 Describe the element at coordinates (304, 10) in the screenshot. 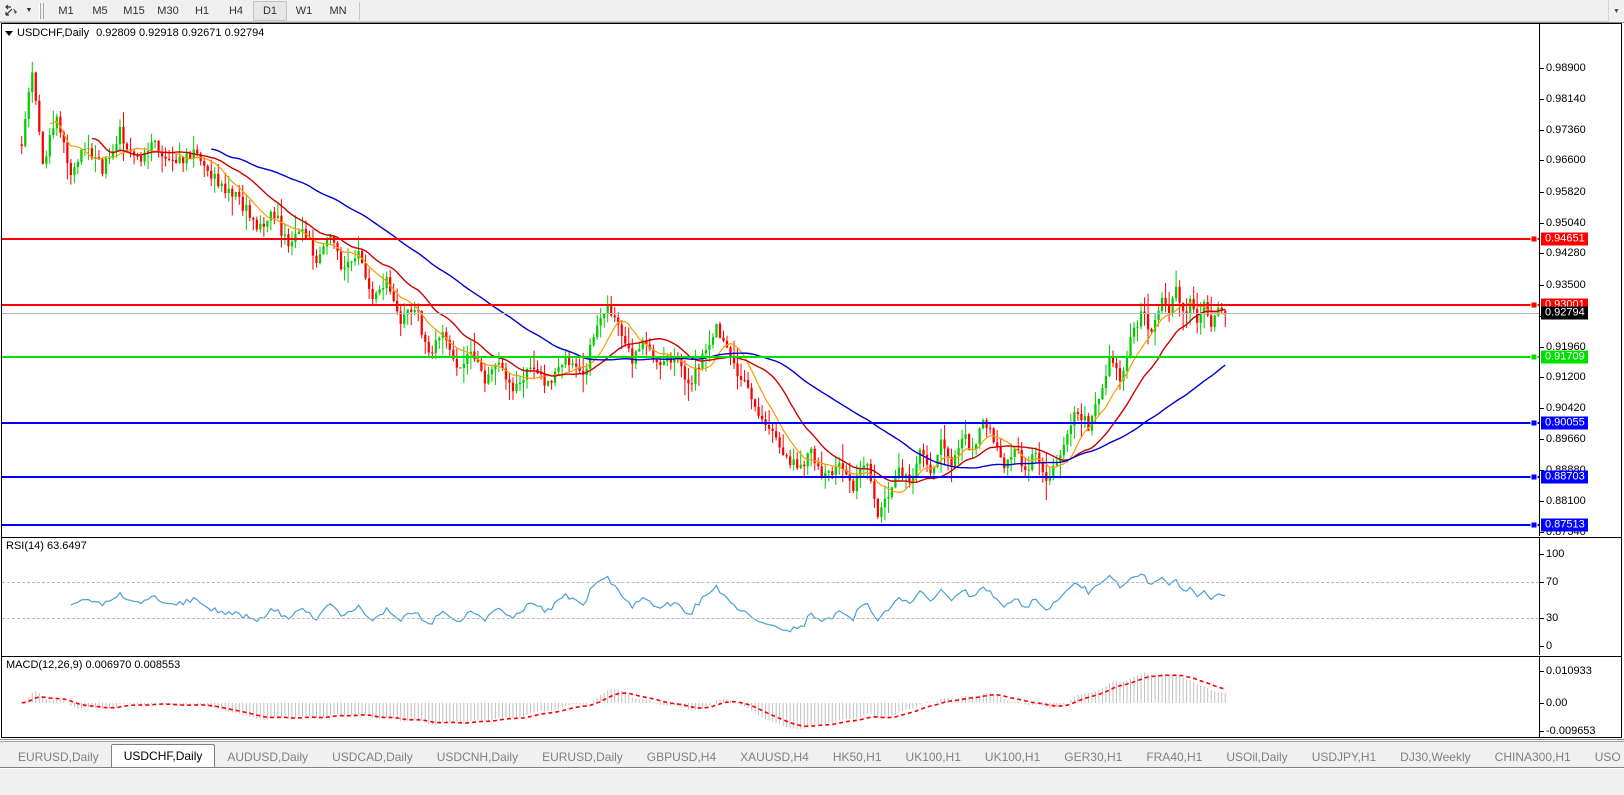

I see `timeframe-button-w1: W1` at that location.